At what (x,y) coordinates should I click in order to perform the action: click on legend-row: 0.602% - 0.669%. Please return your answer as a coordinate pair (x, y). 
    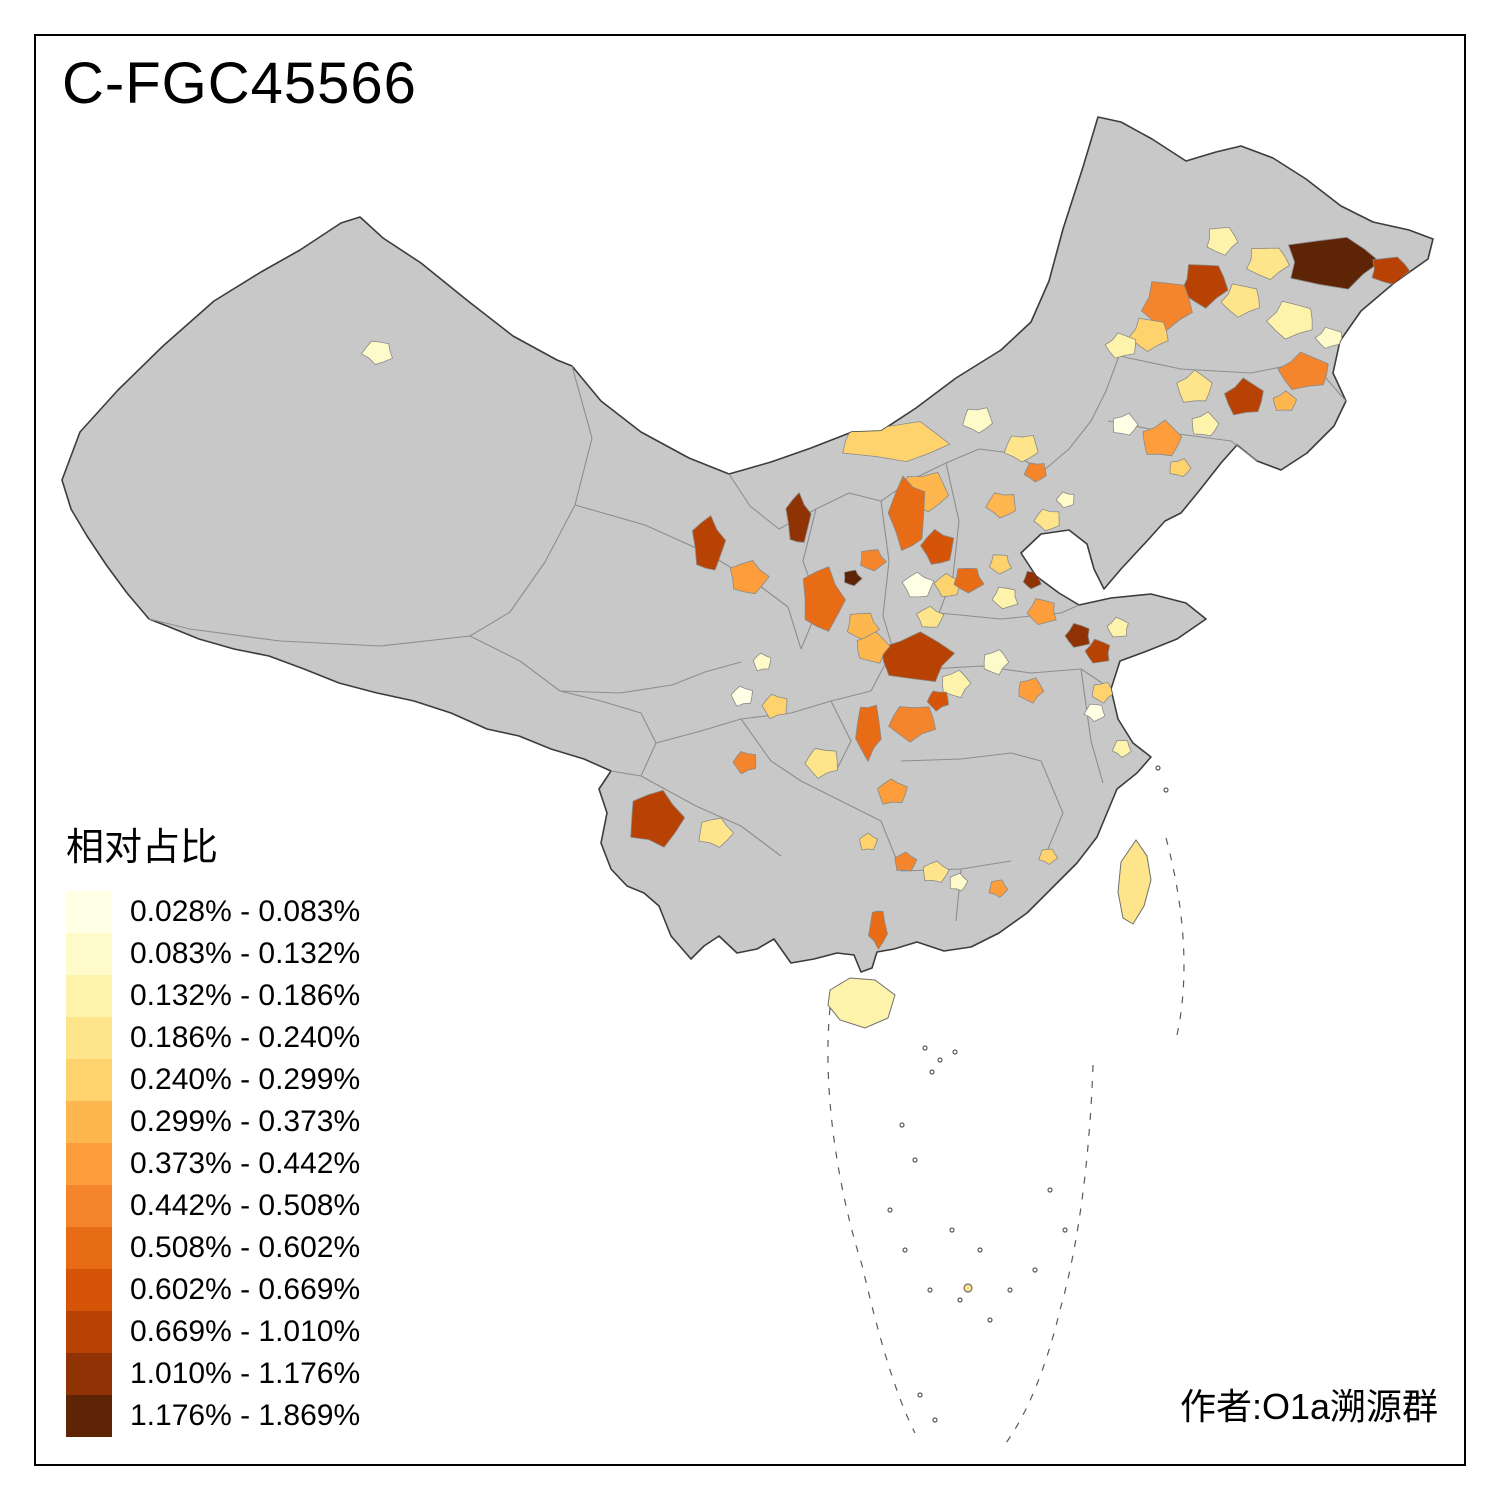
    Looking at the image, I should click on (213, 1290).